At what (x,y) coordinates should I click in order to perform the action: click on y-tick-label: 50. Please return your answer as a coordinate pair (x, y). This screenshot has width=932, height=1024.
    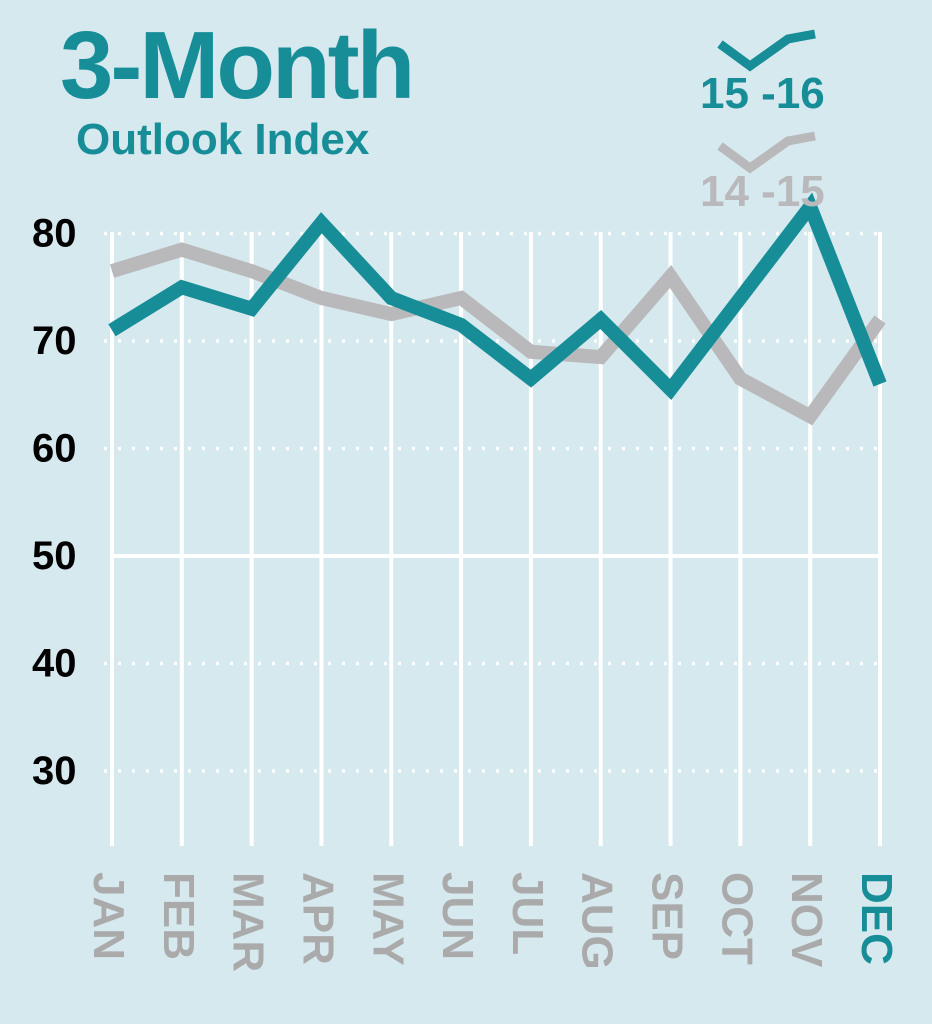
    Looking at the image, I should click on (54, 556).